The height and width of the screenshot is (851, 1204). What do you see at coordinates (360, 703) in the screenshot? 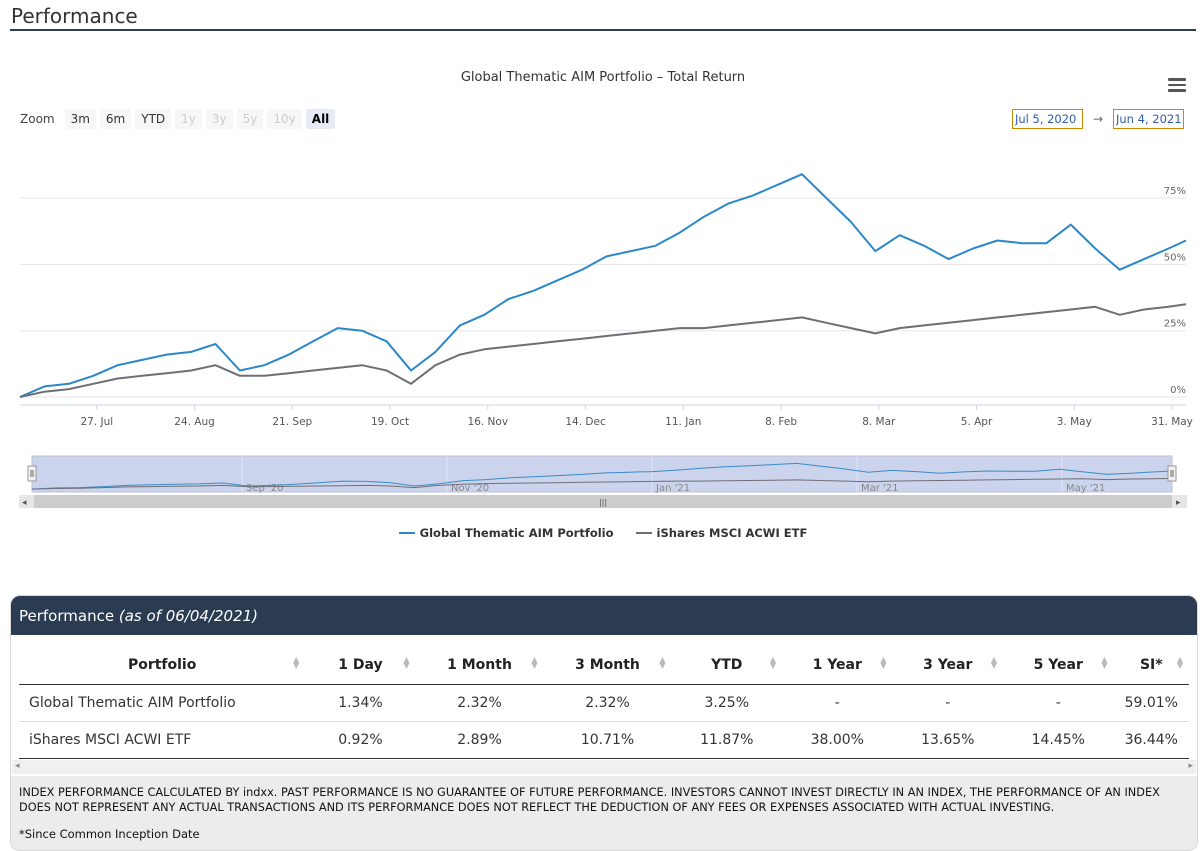
I see `row-value-cell: 1.34%` at bounding box center [360, 703].